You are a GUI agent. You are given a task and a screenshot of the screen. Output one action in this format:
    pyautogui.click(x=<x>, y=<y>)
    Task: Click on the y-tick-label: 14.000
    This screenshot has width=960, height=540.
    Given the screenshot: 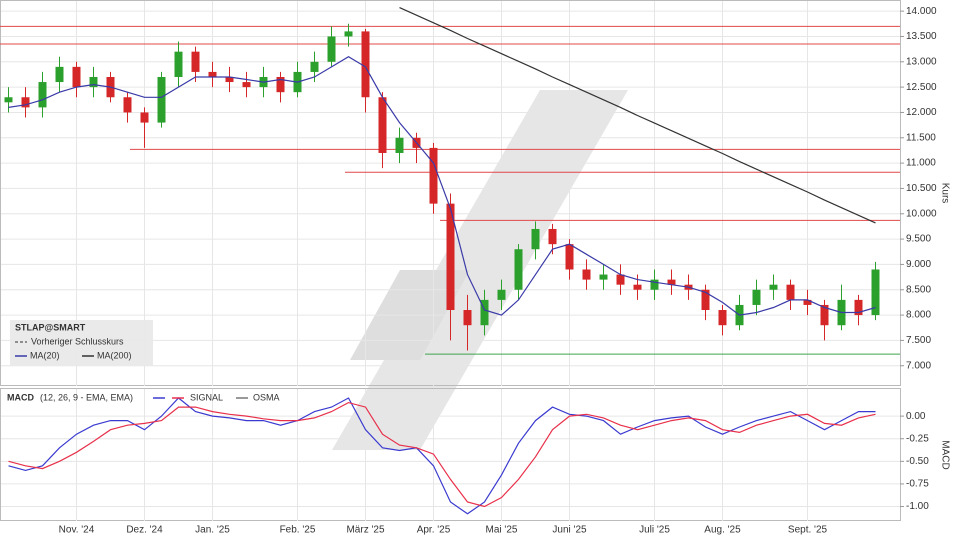 What is the action you would take?
    pyautogui.click(x=921, y=11)
    